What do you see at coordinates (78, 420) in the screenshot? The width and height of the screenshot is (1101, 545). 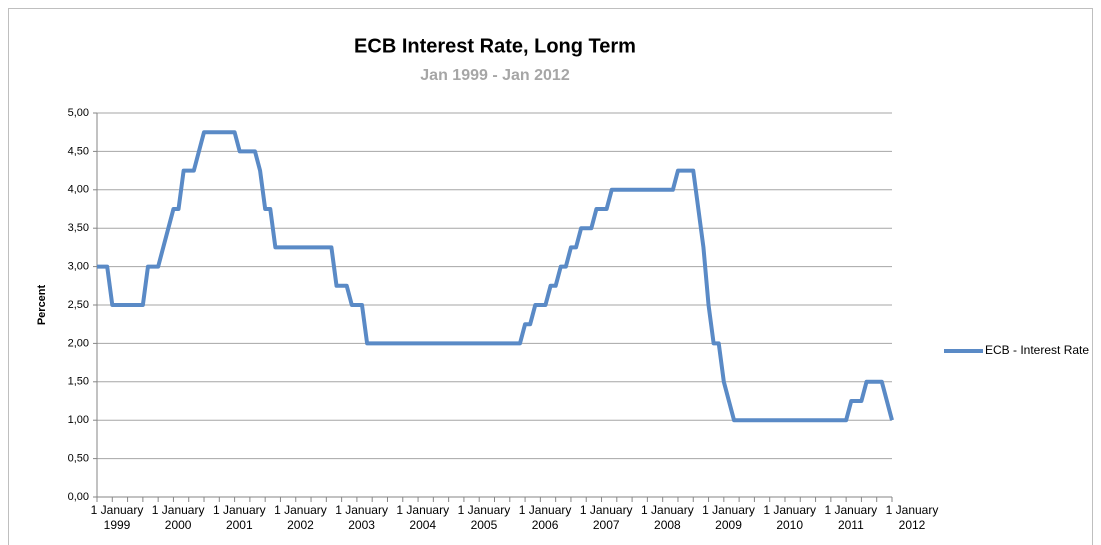 I see `y-tick-label: 1,00` at bounding box center [78, 420].